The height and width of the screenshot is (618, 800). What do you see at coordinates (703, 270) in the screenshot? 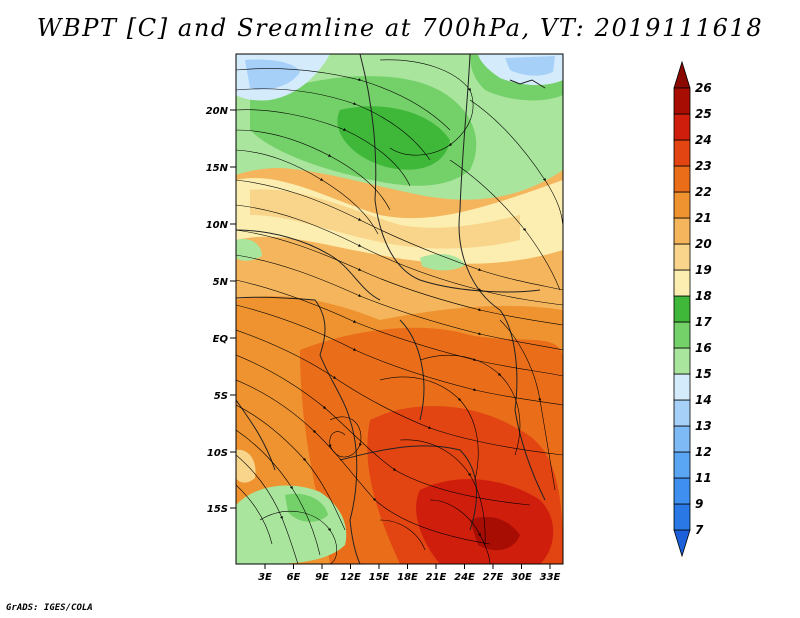
I see `colorbar-label: 19` at bounding box center [703, 270].